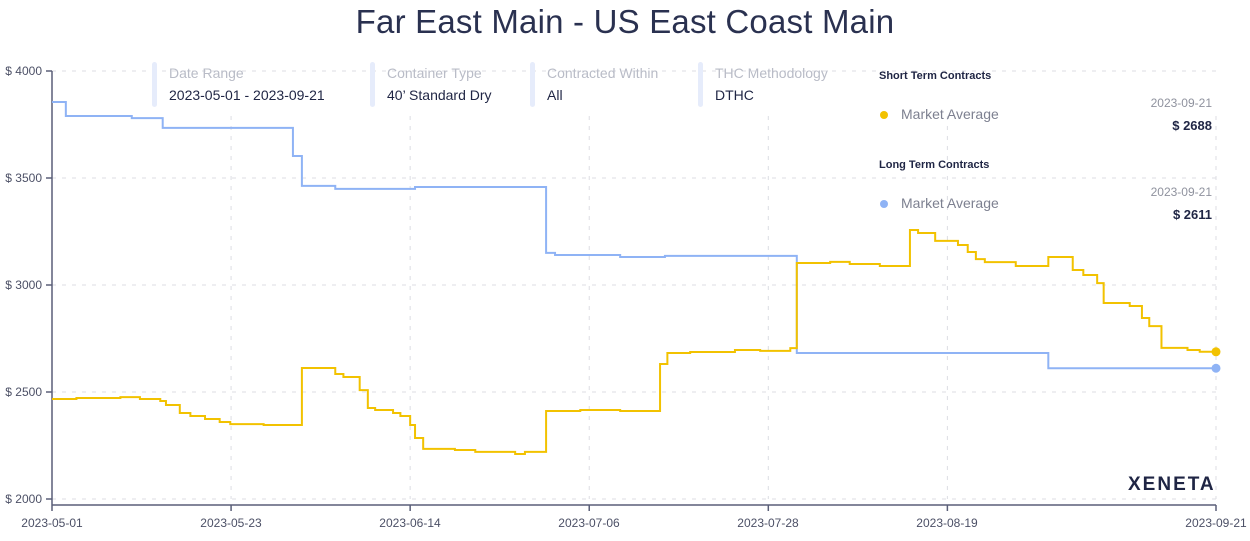 This screenshot has width=1250, height=541. Describe the element at coordinates (950, 203) in the screenshot. I see `legend-long-term-name: Market Average` at that location.